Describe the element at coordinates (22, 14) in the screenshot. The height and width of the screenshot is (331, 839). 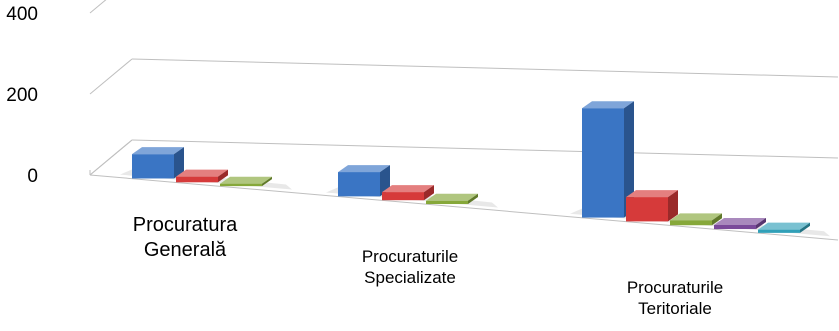
I see `y-tick-label: 400` at that location.